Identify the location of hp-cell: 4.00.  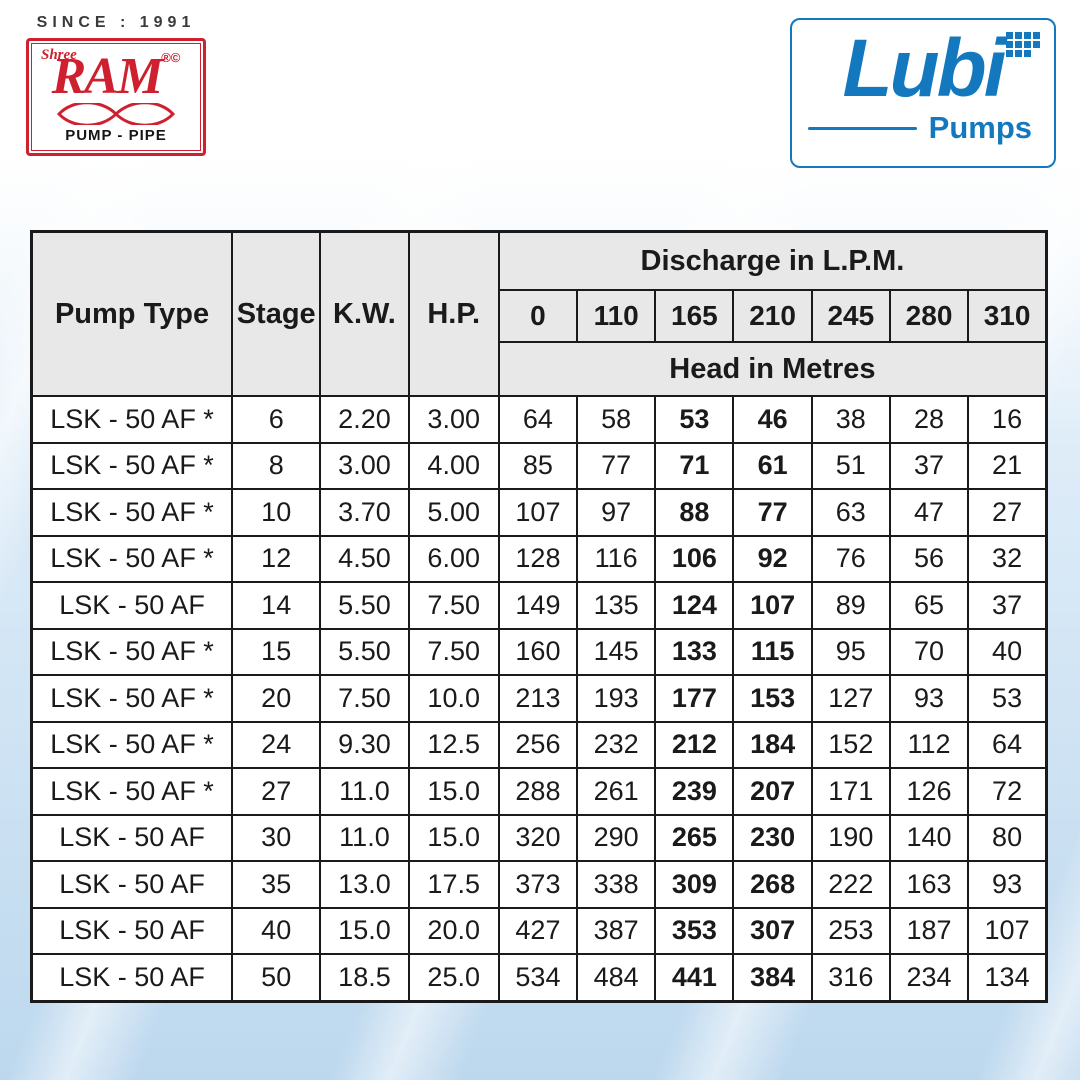
(453, 465).